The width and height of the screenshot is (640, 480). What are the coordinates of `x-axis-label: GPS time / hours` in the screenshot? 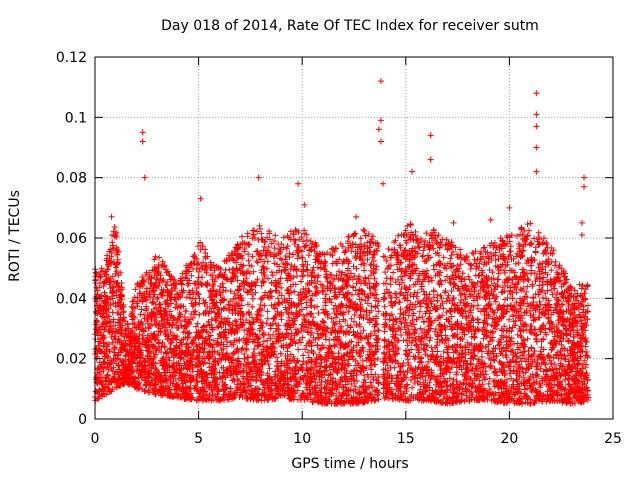 It's located at (350, 464).